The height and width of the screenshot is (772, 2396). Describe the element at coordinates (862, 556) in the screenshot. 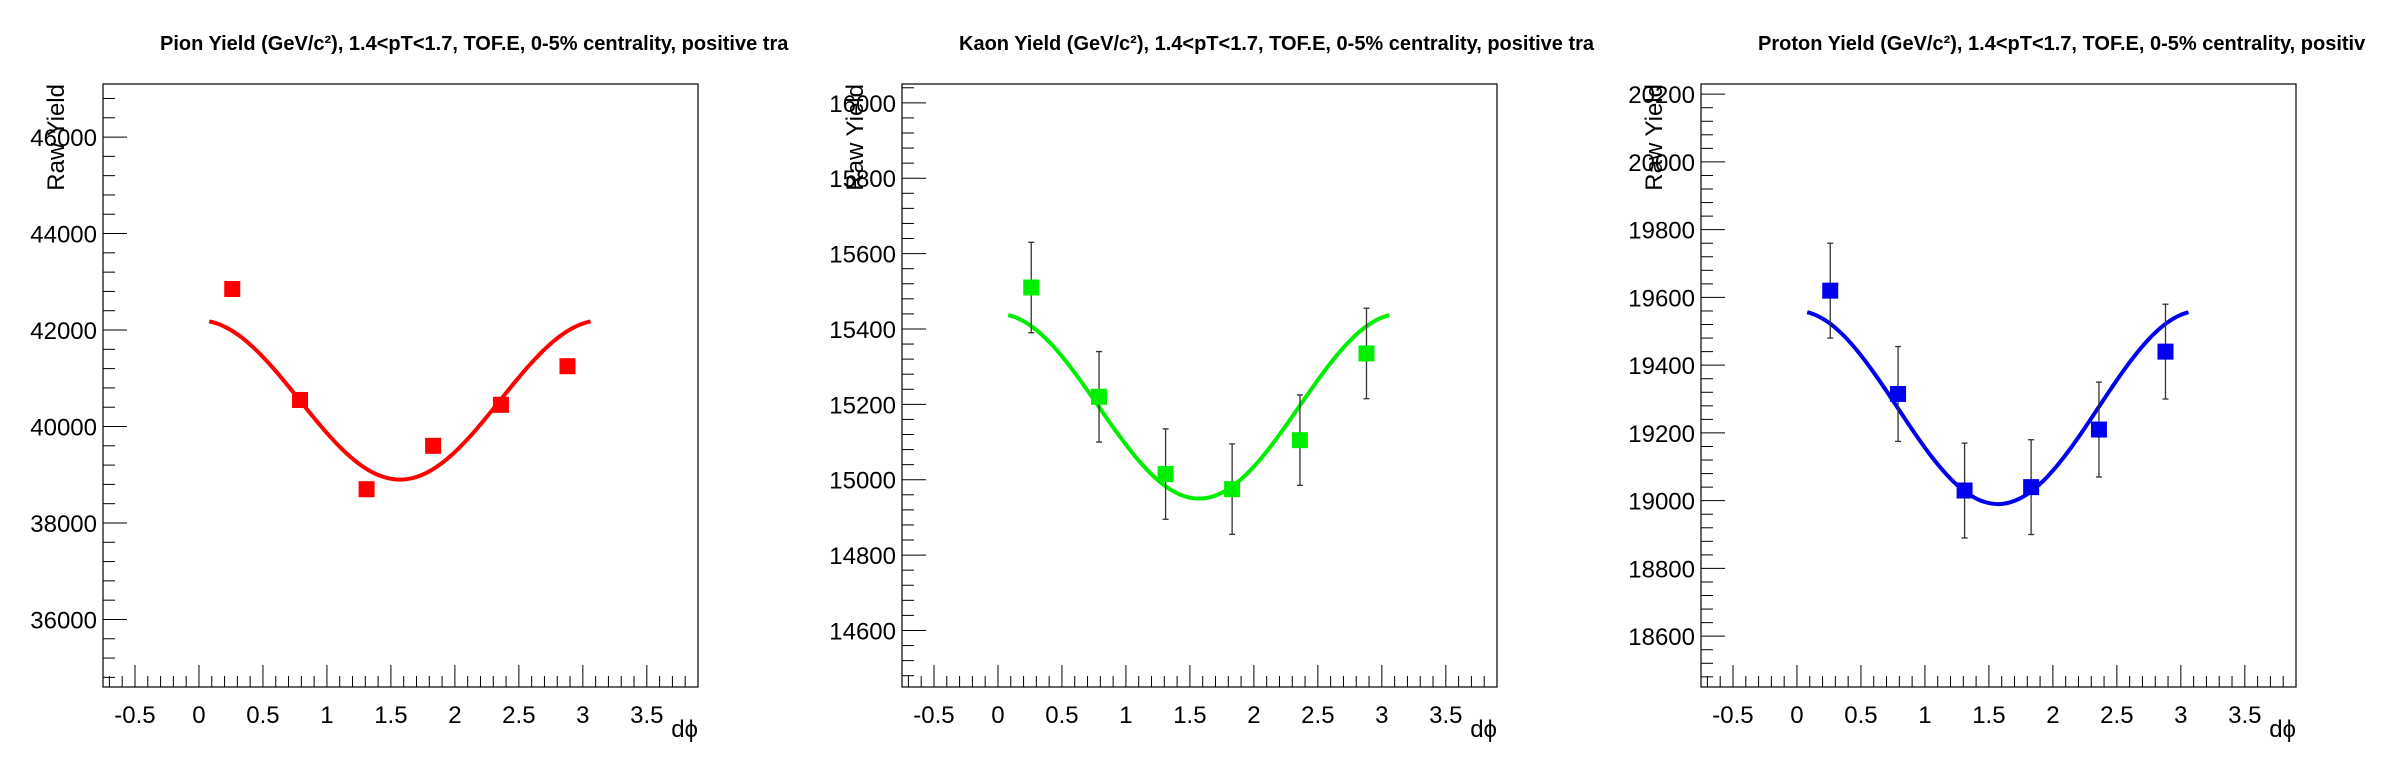

I see `y-tick-label: 14800` at that location.